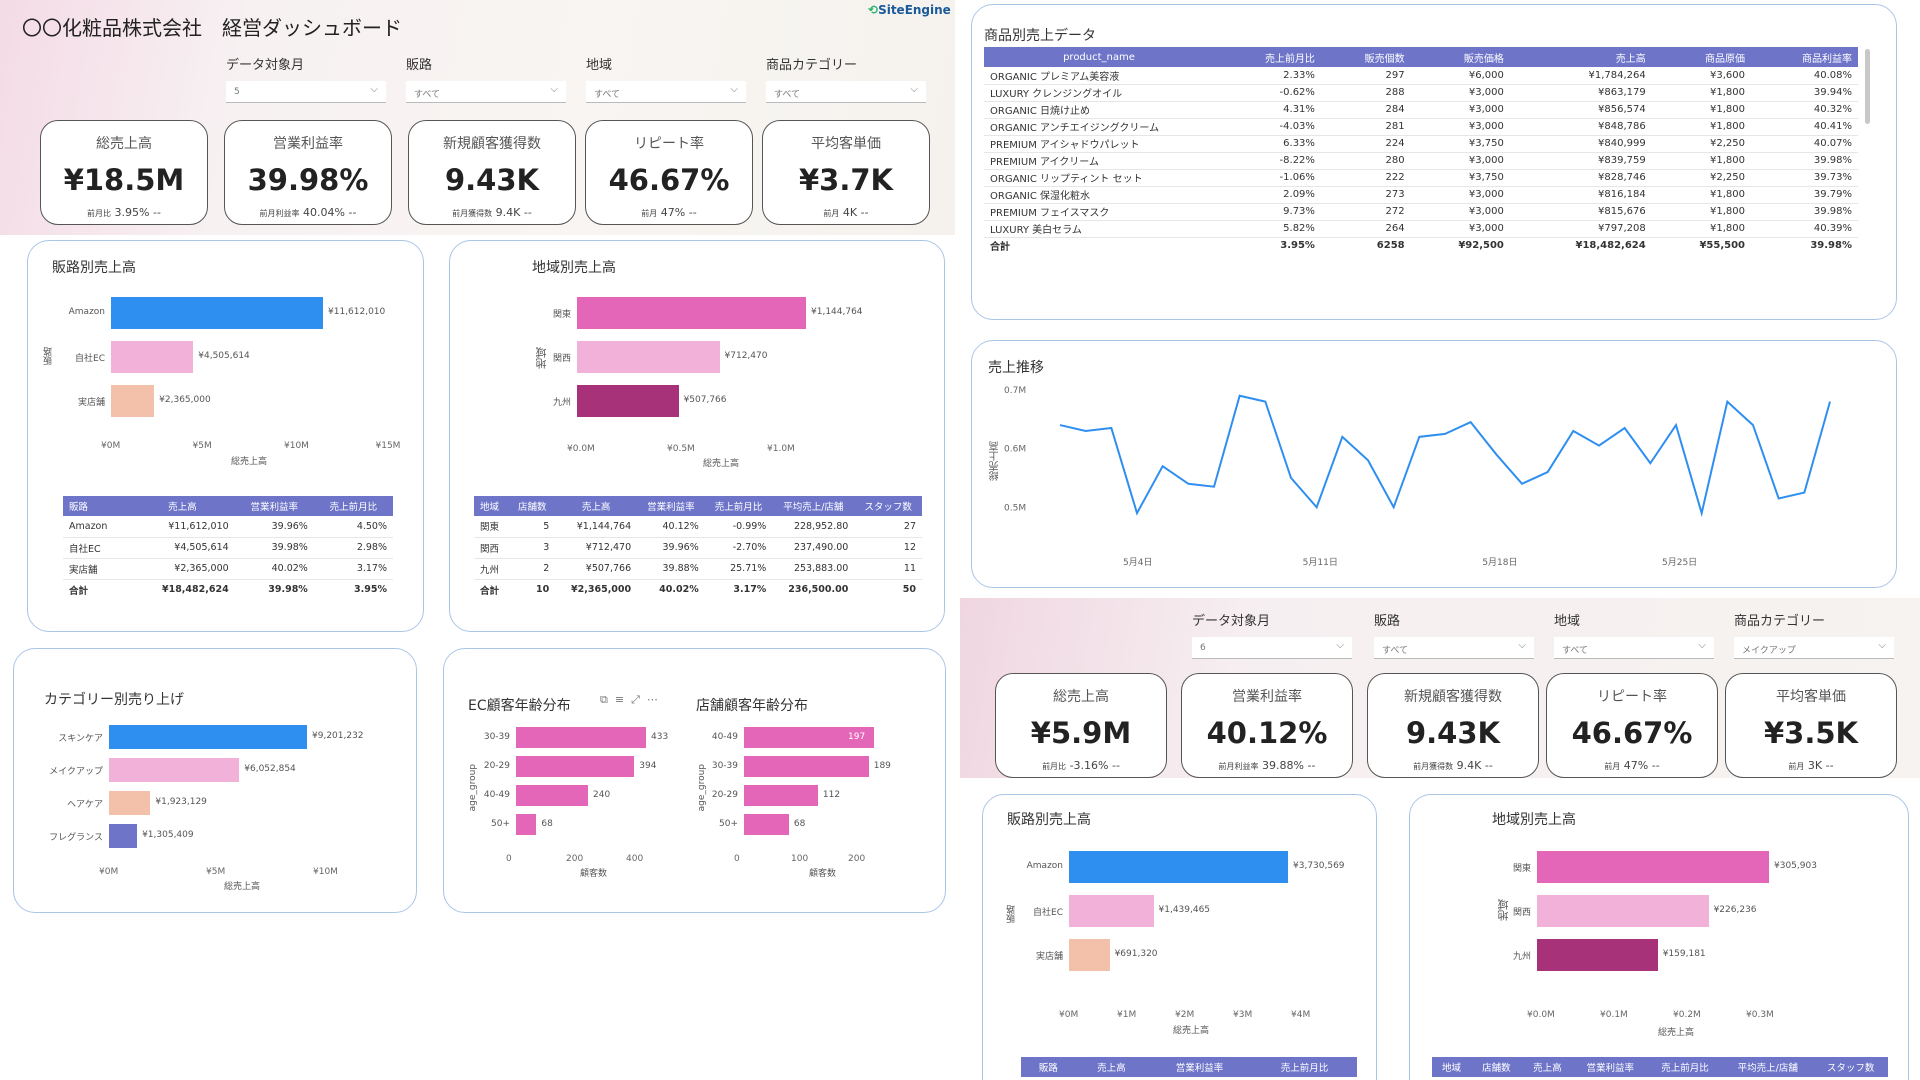  Describe the element at coordinates (752, 706) in the screenshot. I see `panel-title: 店舗顧客年齢分布` at that location.